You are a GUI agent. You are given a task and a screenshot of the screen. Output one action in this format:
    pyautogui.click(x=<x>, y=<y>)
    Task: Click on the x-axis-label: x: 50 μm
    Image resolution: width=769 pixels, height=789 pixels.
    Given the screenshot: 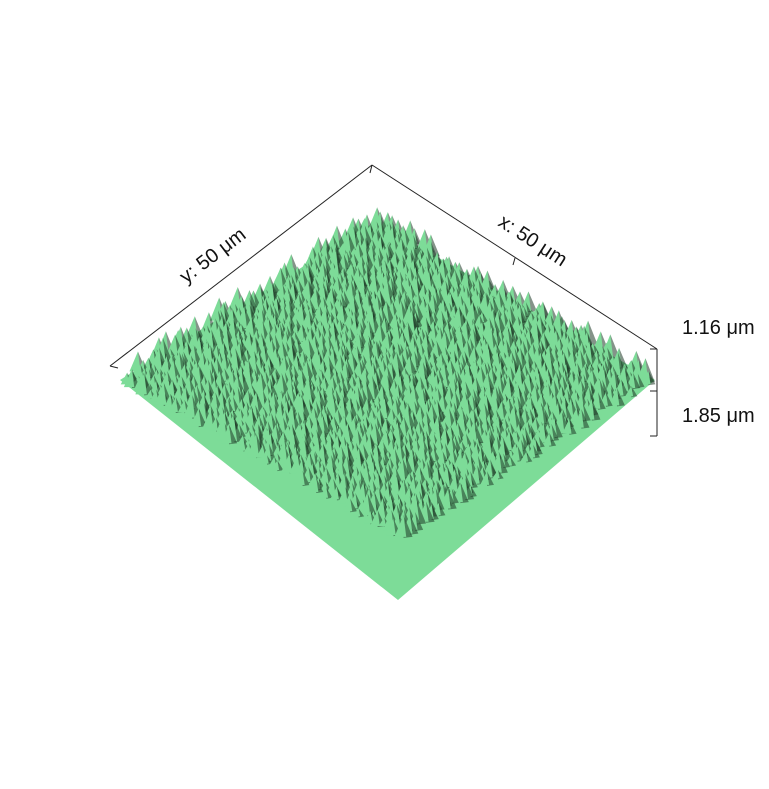 What is the action you would take?
    pyautogui.click(x=532, y=241)
    